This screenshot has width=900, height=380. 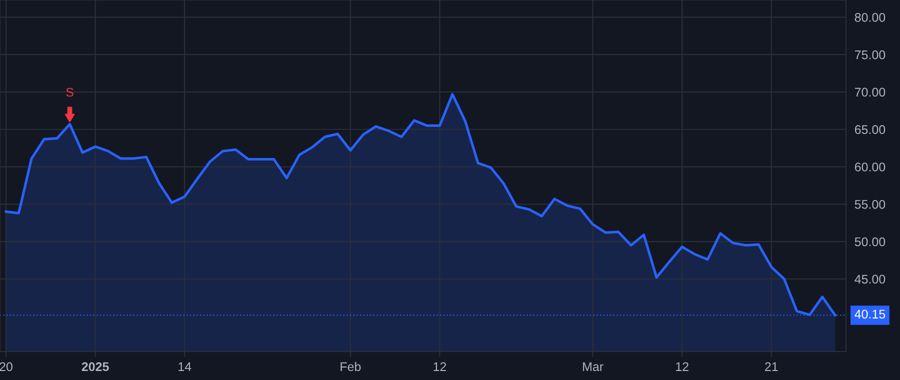 What do you see at coordinates (870, 17) in the screenshot?
I see `y-tick-label: 80.00` at bounding box center [870, 17].